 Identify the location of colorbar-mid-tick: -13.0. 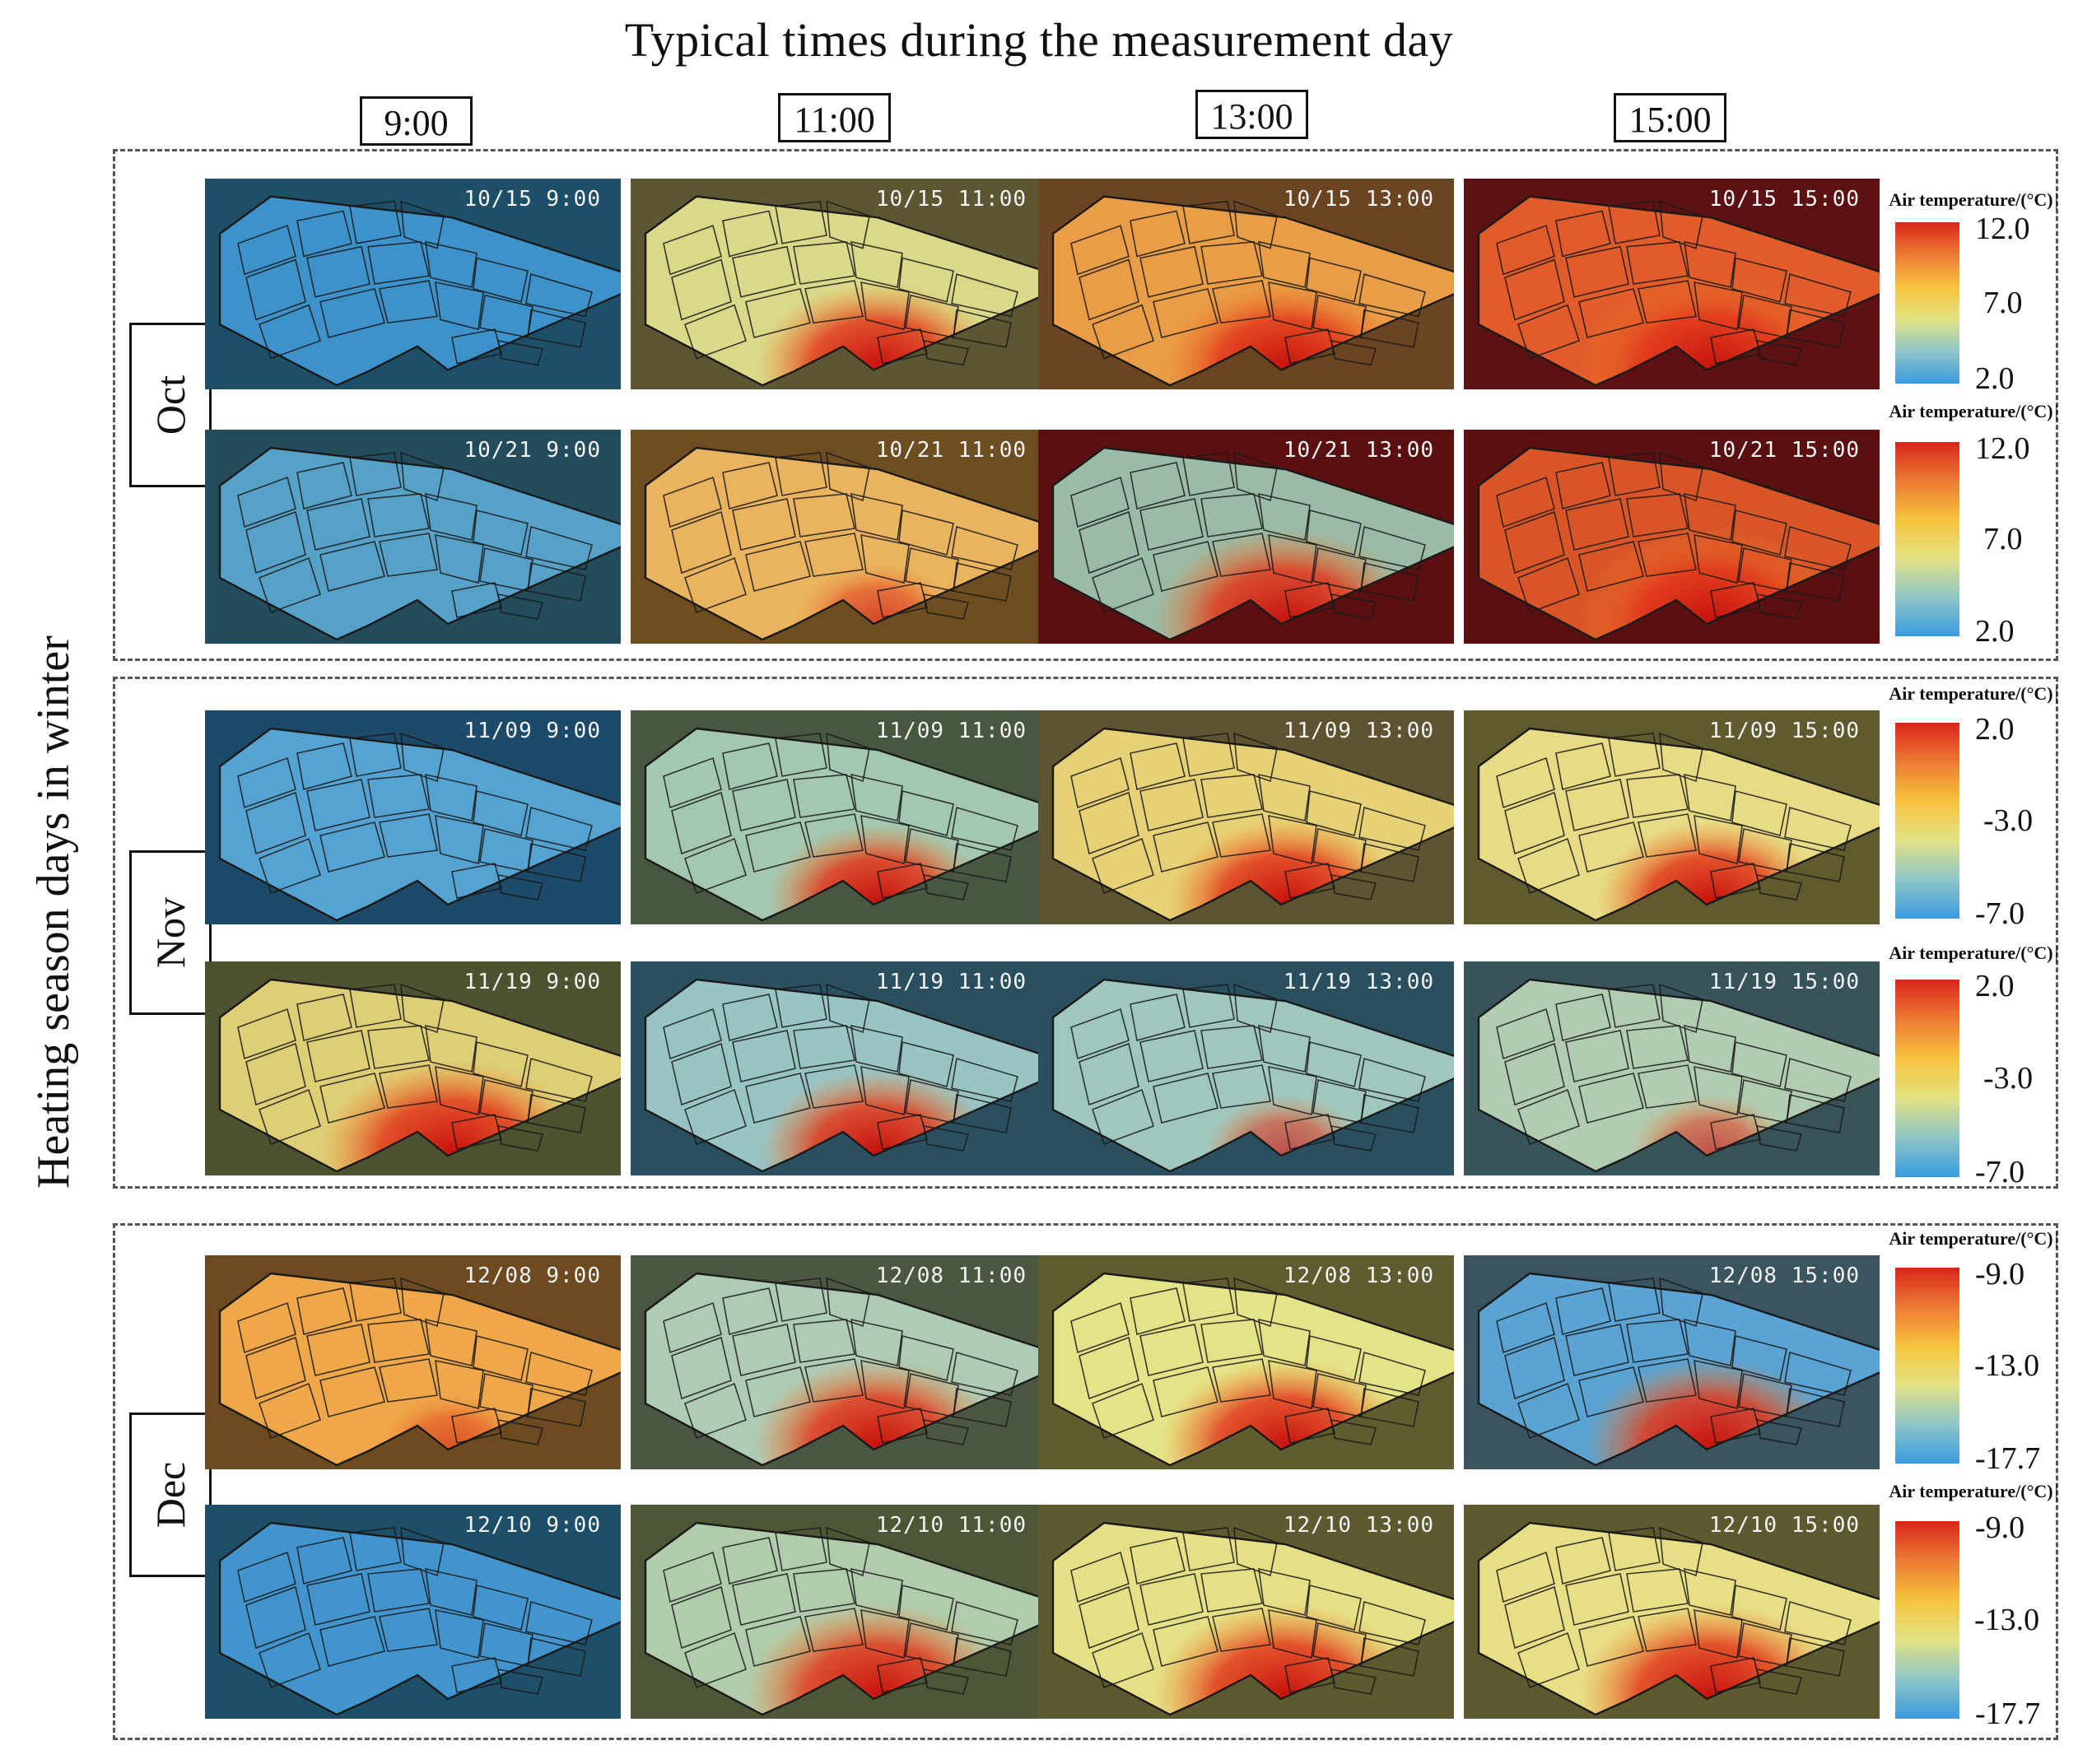
(2007, 1365).